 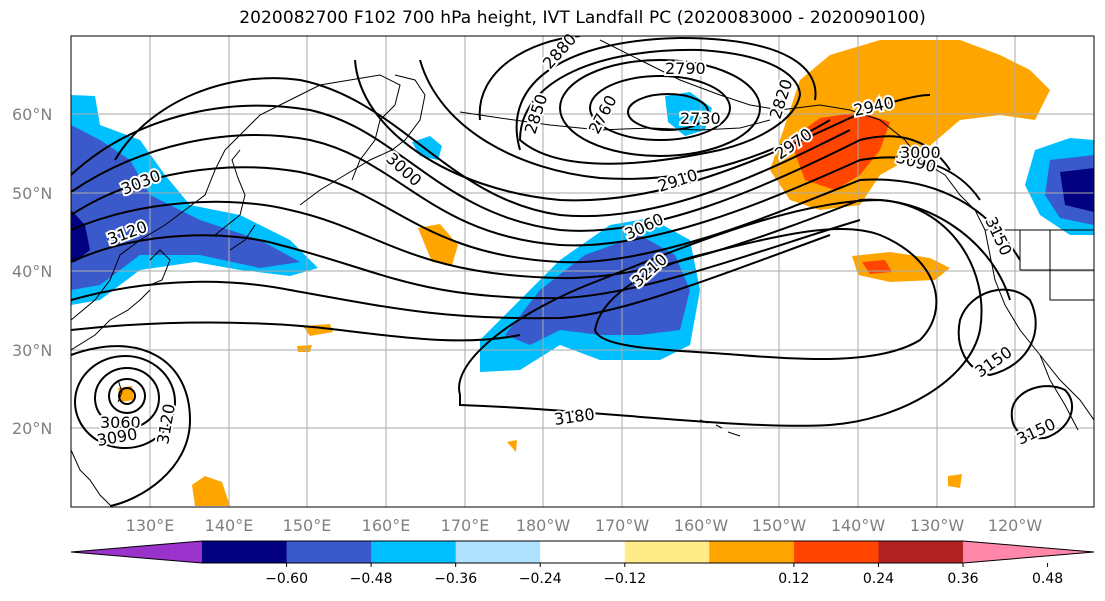 What do you see at coordinates (386, 525) in the screenshot?
I see `lon-label-160e: 160°E` at bounding box center [386, 525].